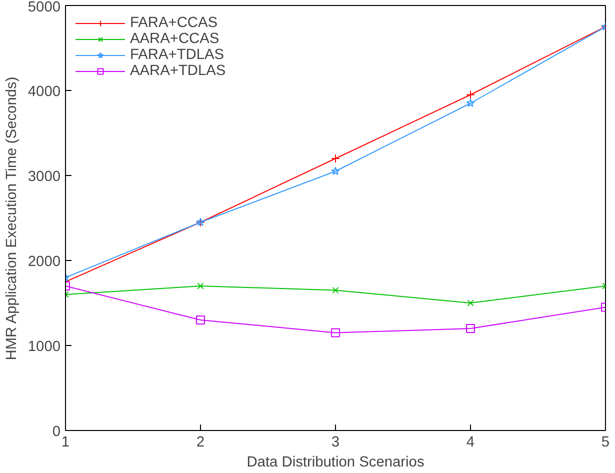  Describe the element at coordinates (44, 92) in the screenshot. I see `y-tick-label: 4000` at that location.